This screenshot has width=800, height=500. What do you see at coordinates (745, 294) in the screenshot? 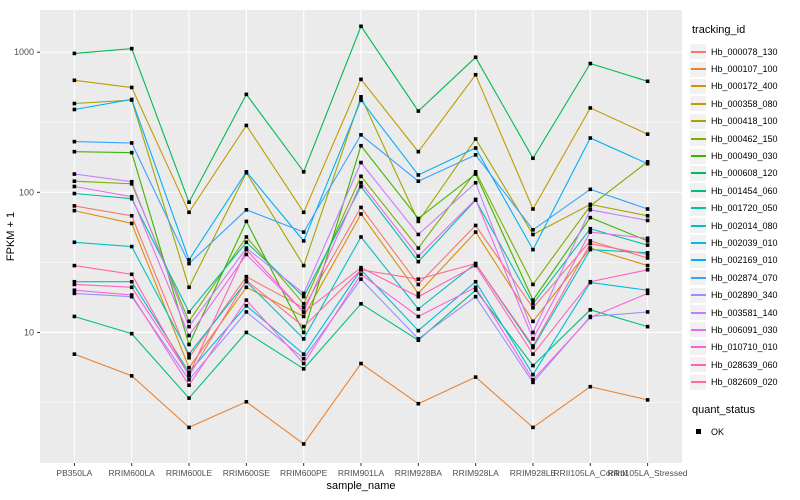
I see `legend-item-Hb_002890_340: Hb_002890_340` at bounding box center [745, 294].